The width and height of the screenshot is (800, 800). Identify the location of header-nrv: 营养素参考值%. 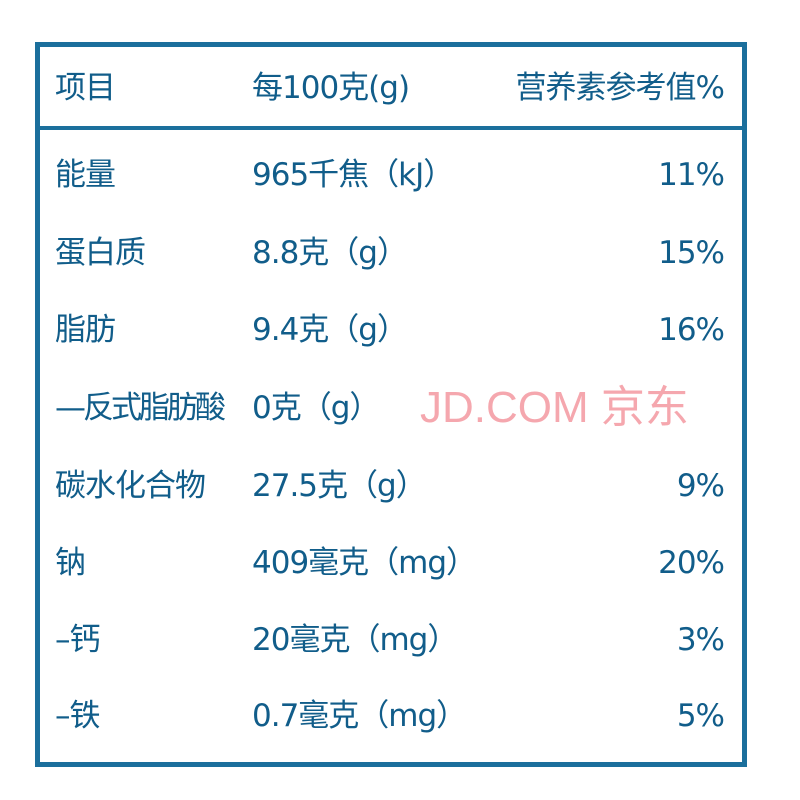
(620, 88).